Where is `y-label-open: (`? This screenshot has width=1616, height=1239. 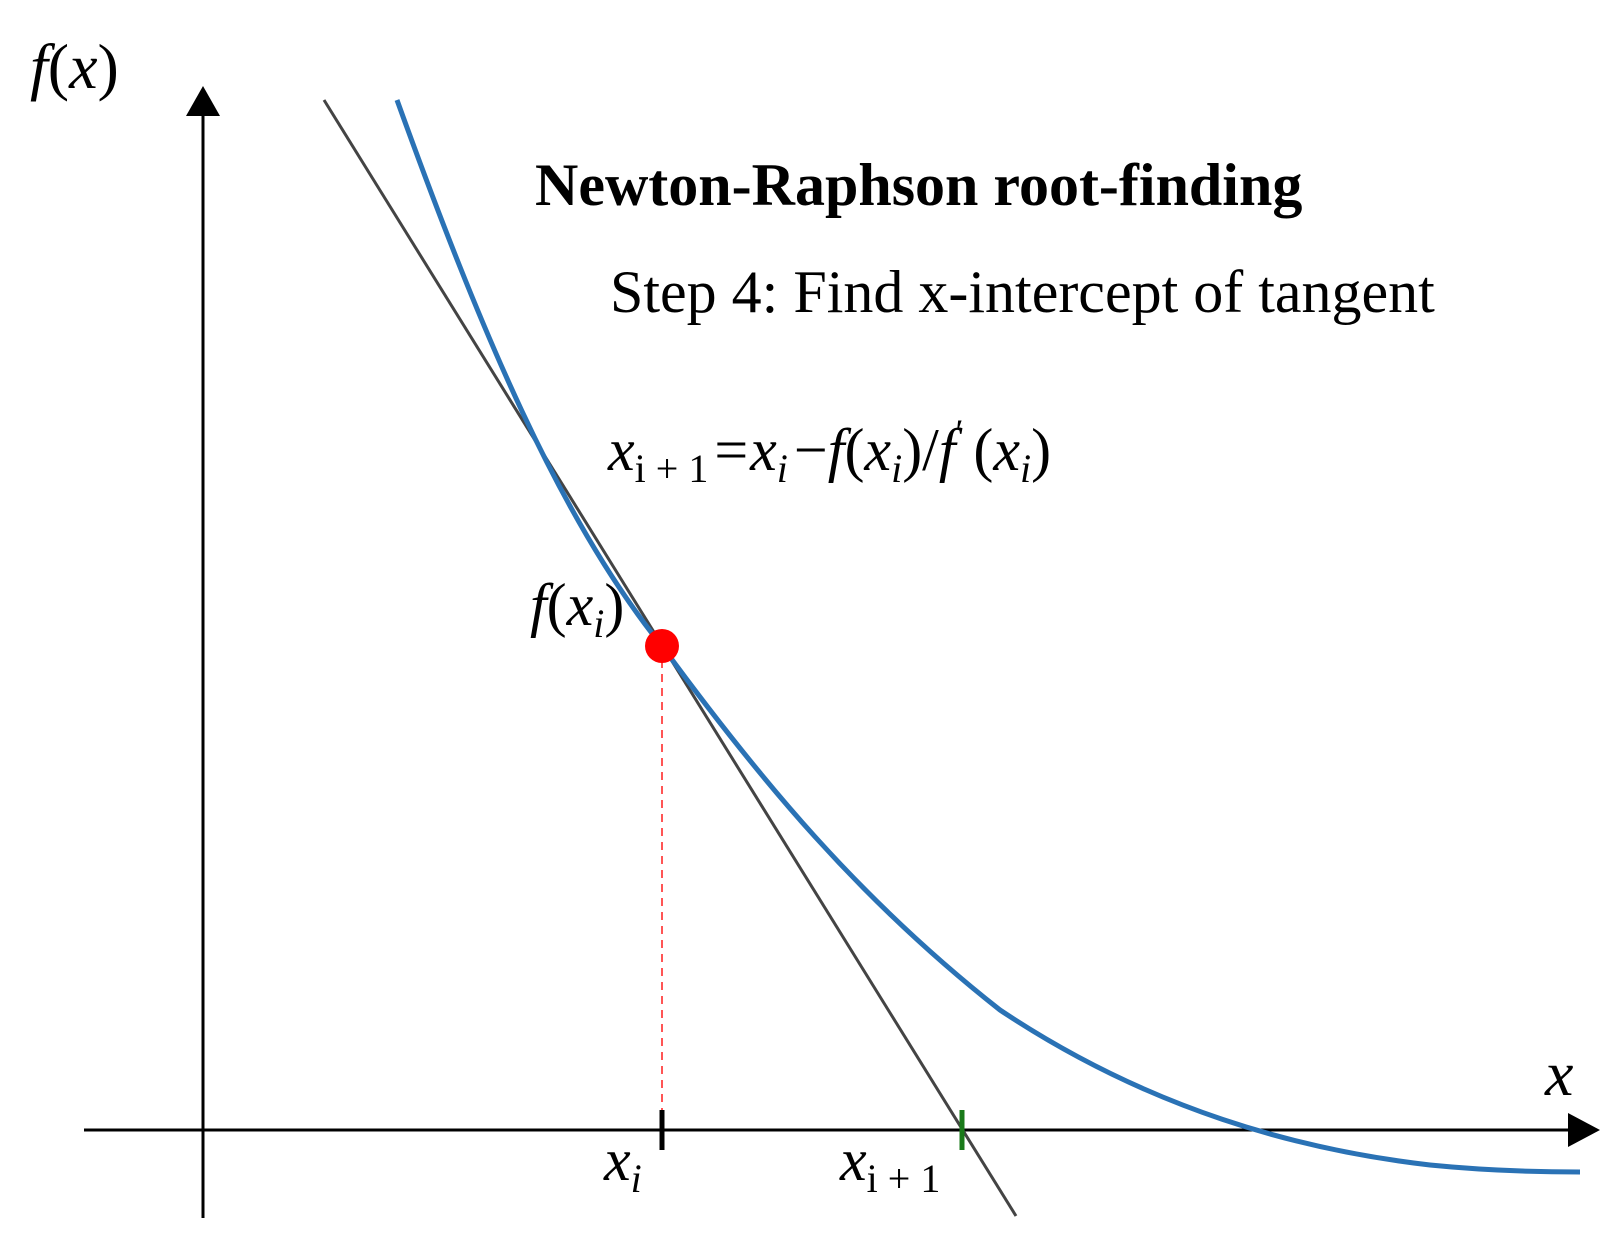
y-label-open: ( is located at coordinates (58, 66).